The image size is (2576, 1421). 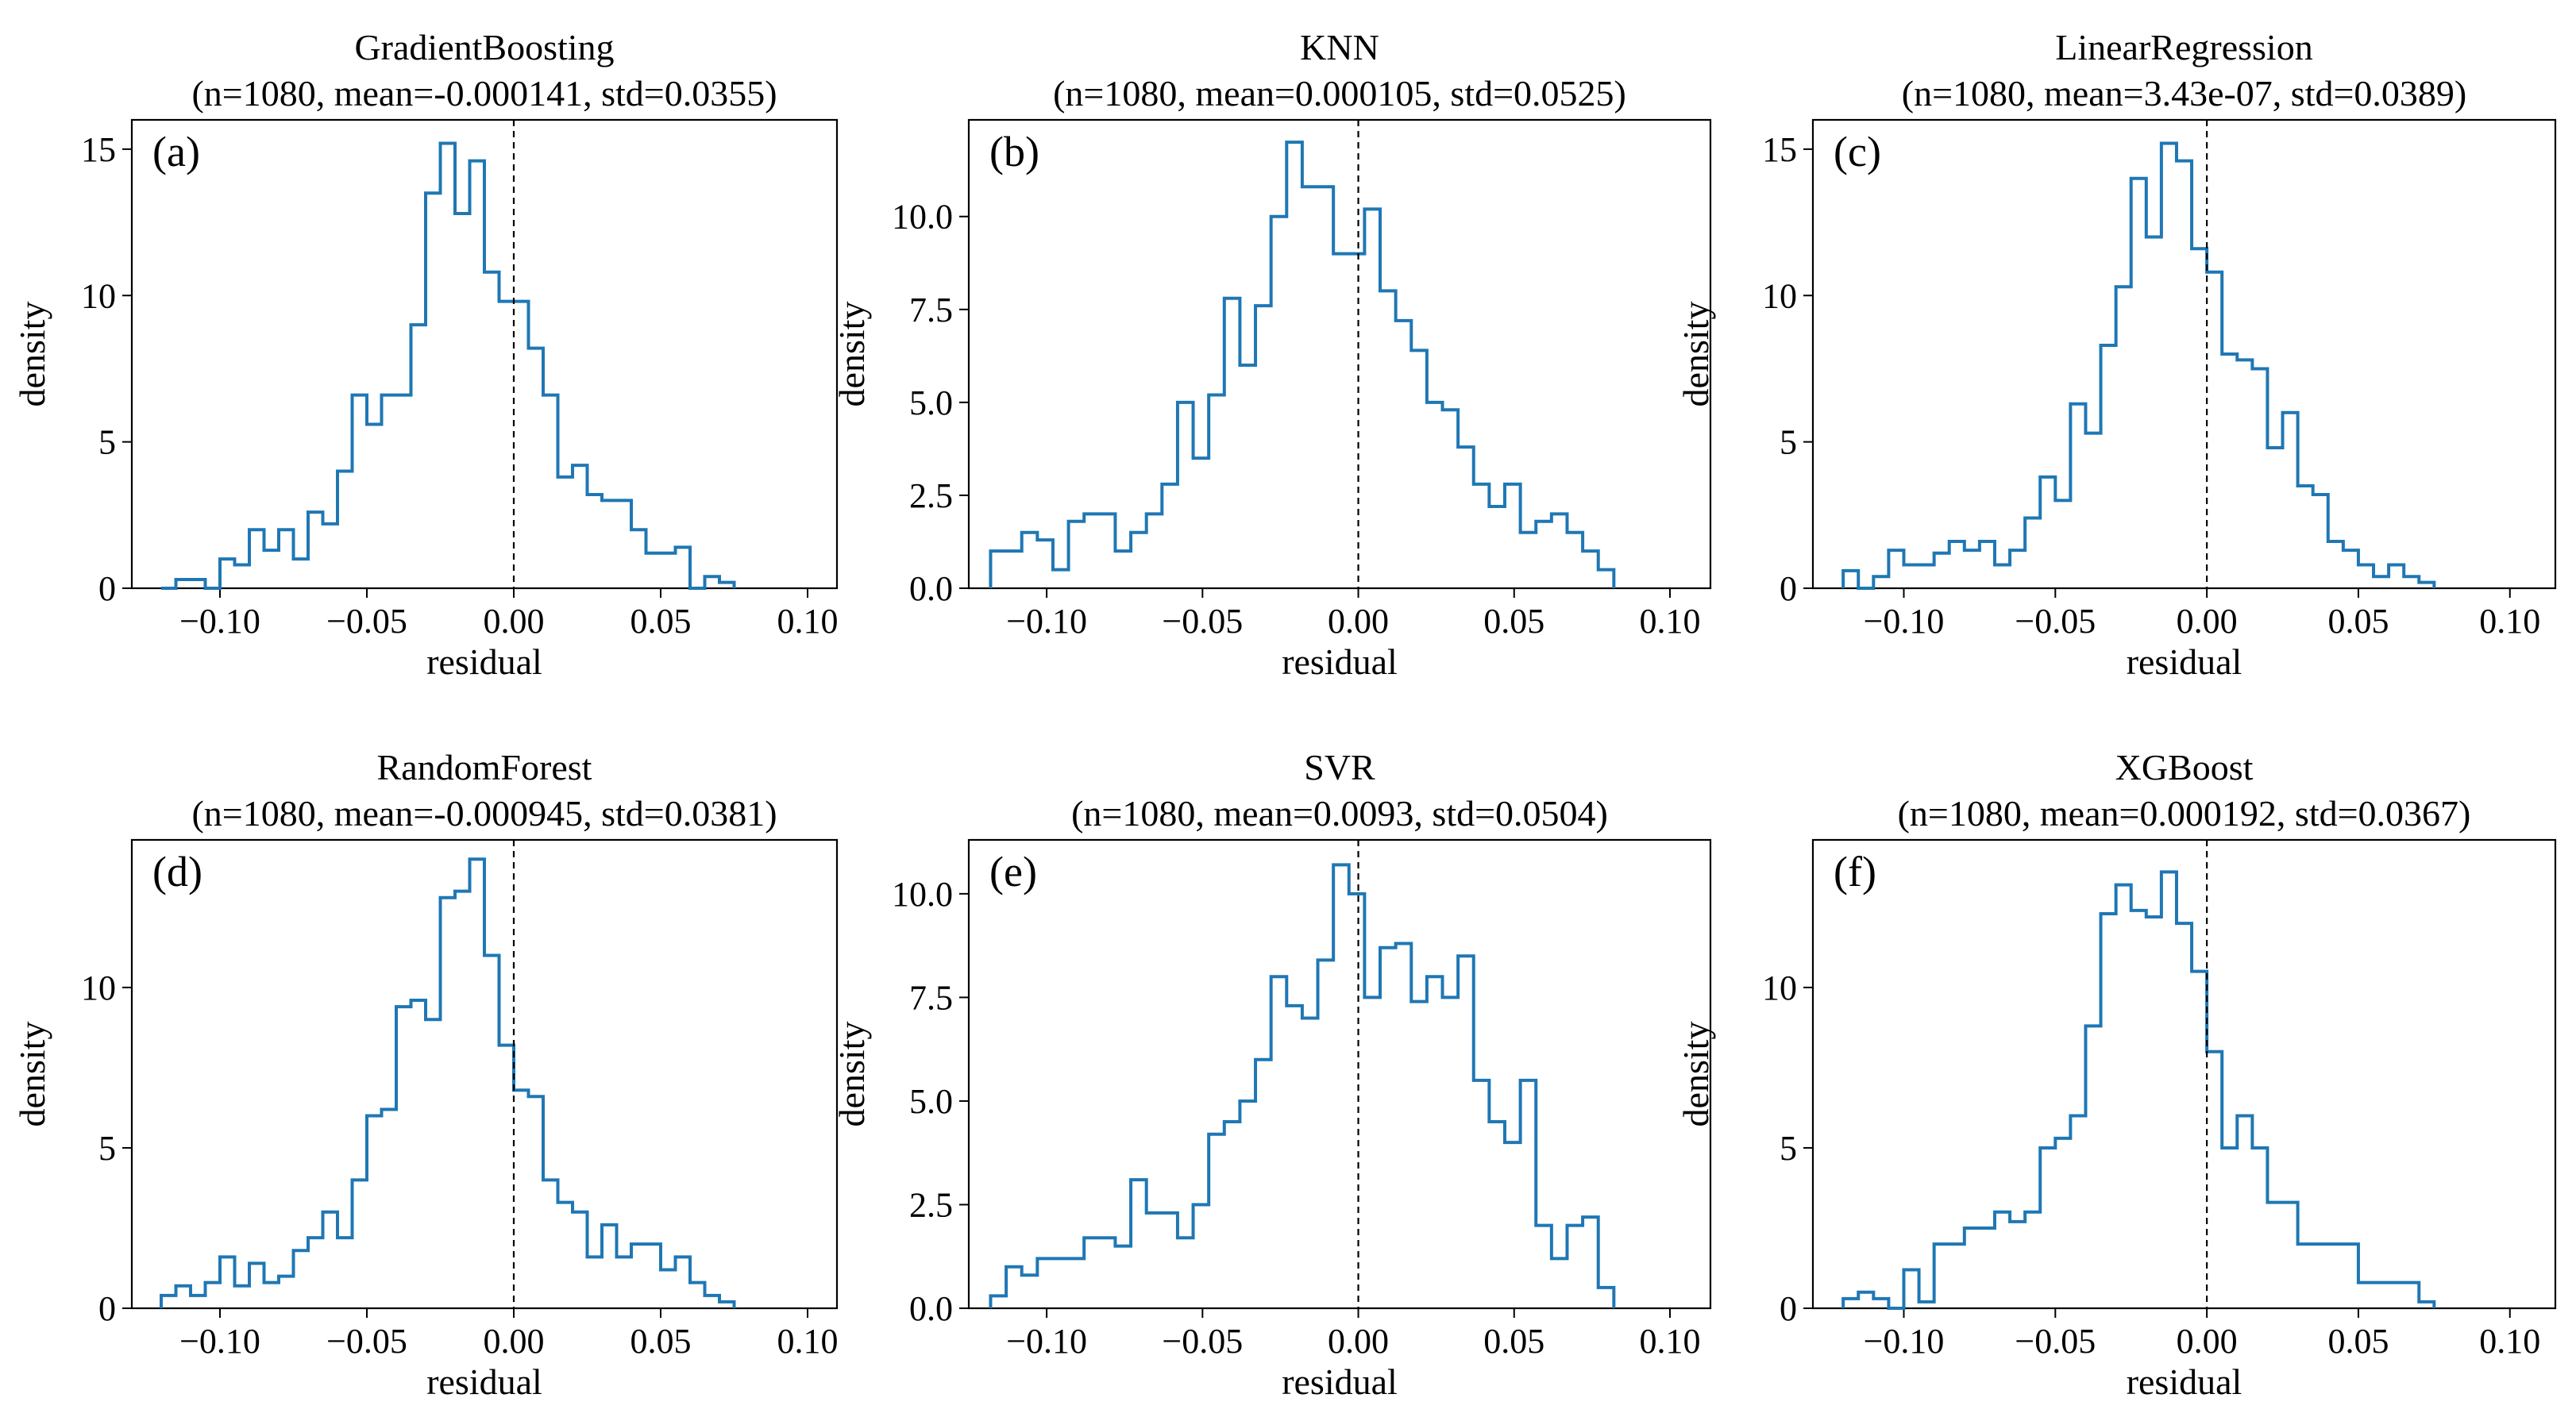 I want to click on x-tick-label: 0.05, so click(x=661, y=621).